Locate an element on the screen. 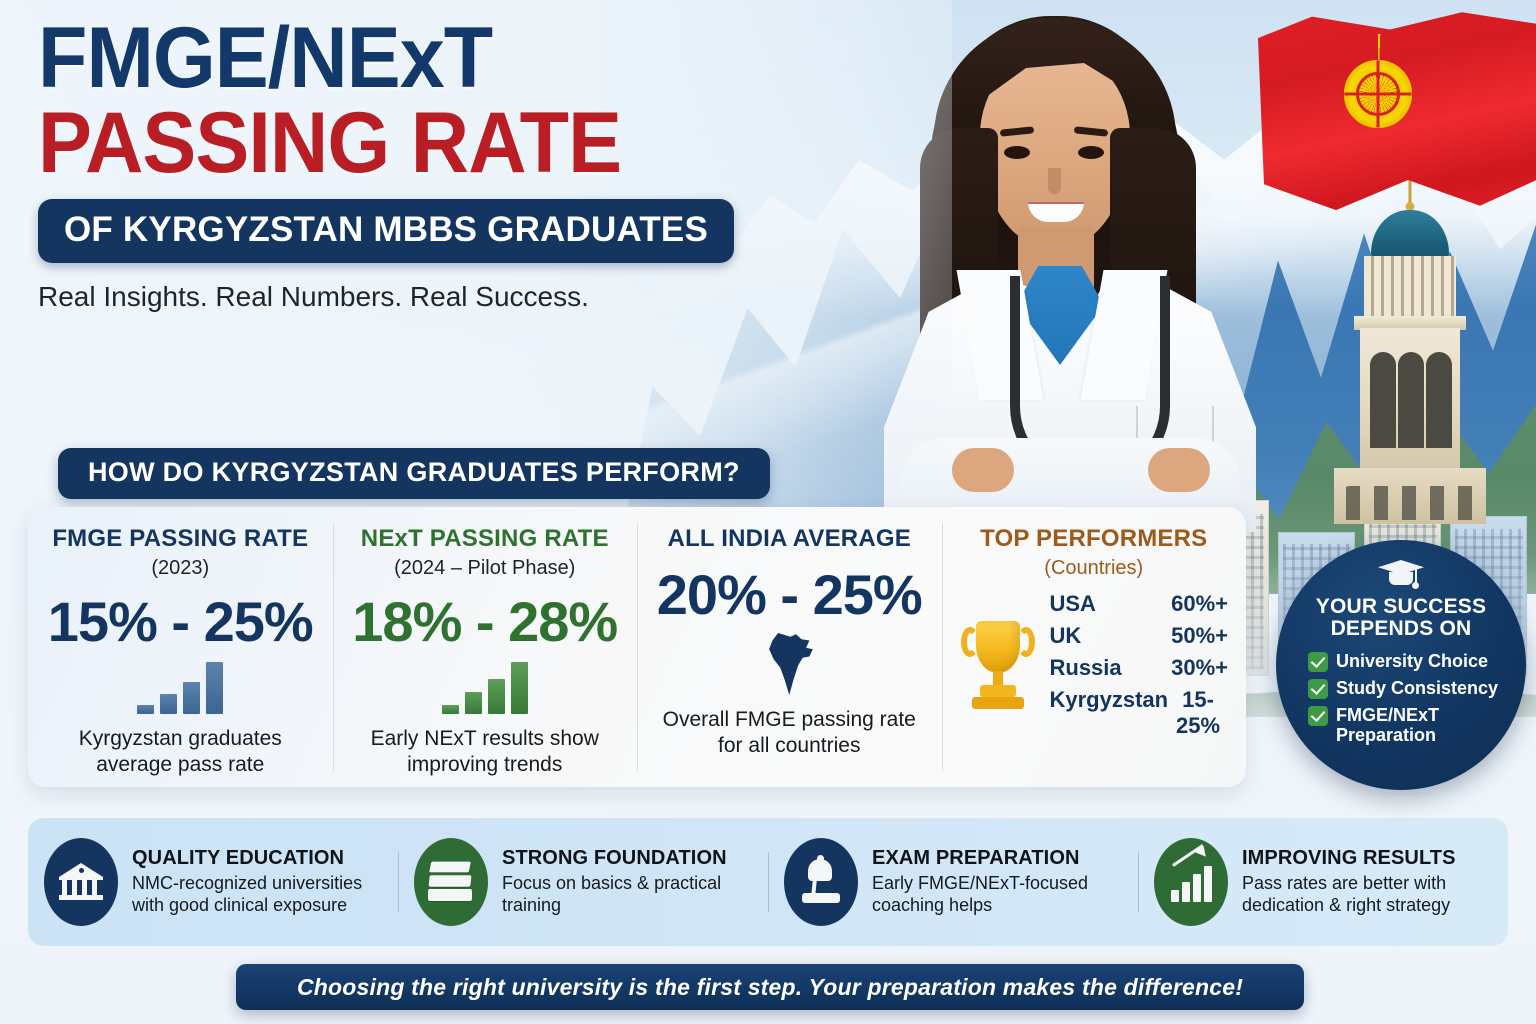  minaret-tower-icon is located at coordinates (1410, 348).